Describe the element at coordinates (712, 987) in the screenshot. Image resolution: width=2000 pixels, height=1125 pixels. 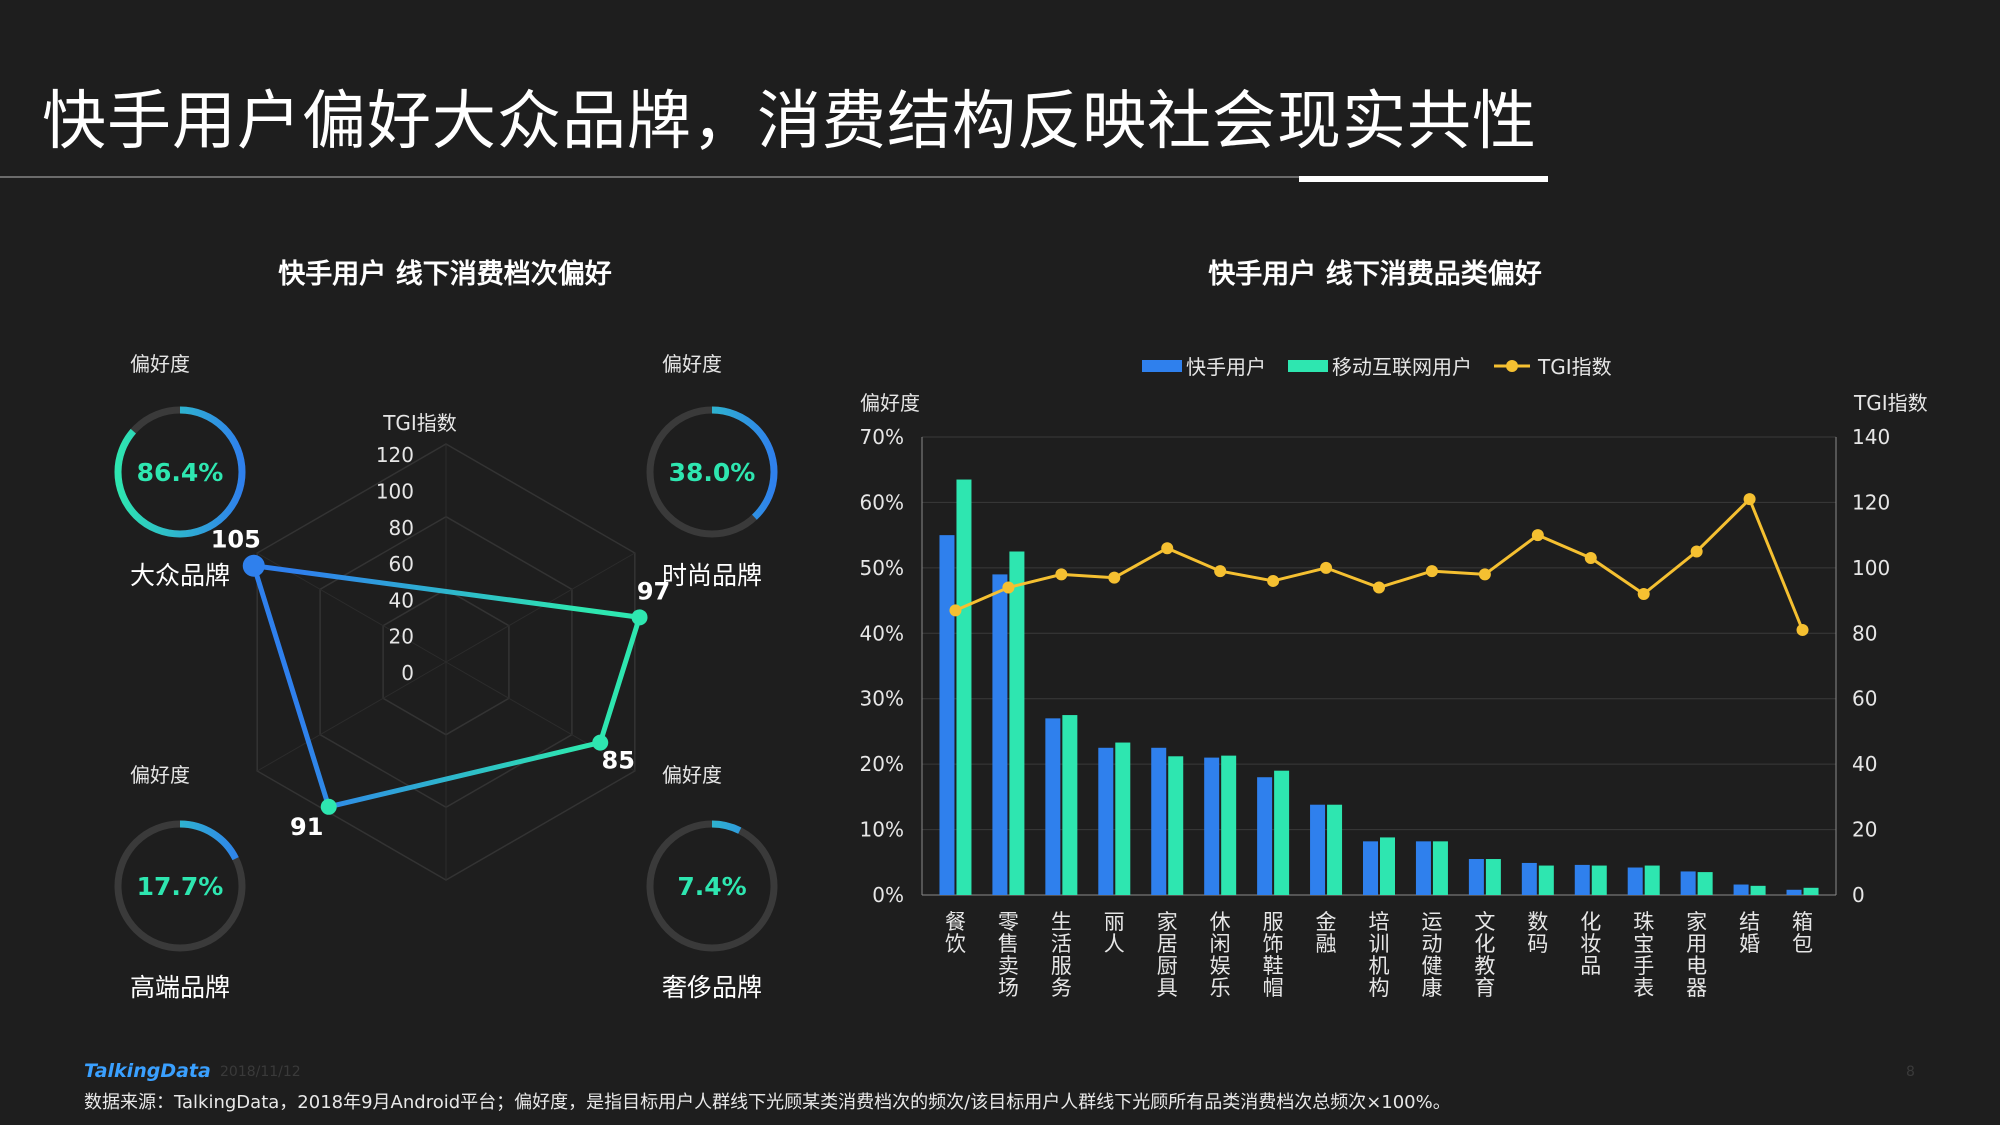
I see `ring-category-name: 奢侈品牌` at that location.